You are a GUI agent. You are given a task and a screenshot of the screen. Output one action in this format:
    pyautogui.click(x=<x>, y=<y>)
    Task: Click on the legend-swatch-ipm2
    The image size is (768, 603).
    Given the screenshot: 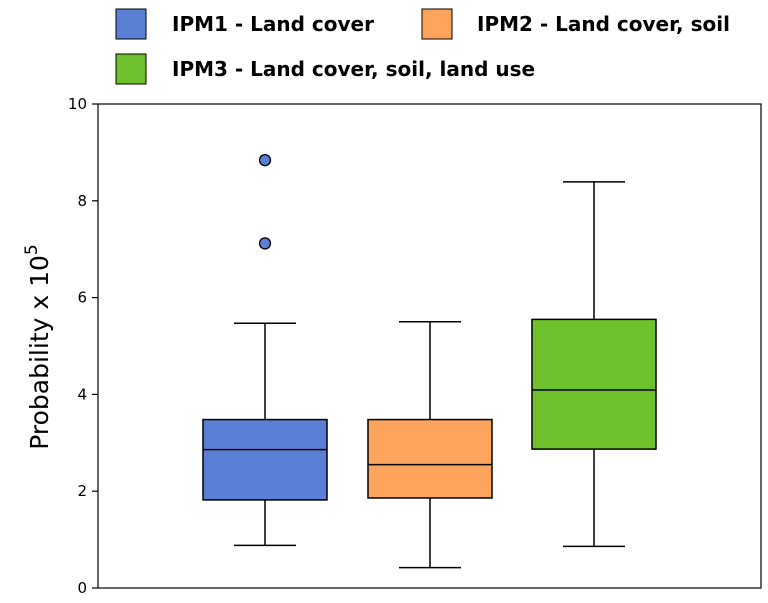 What is the action you would take?
    pyautogui.click(x=437, y=24)
    